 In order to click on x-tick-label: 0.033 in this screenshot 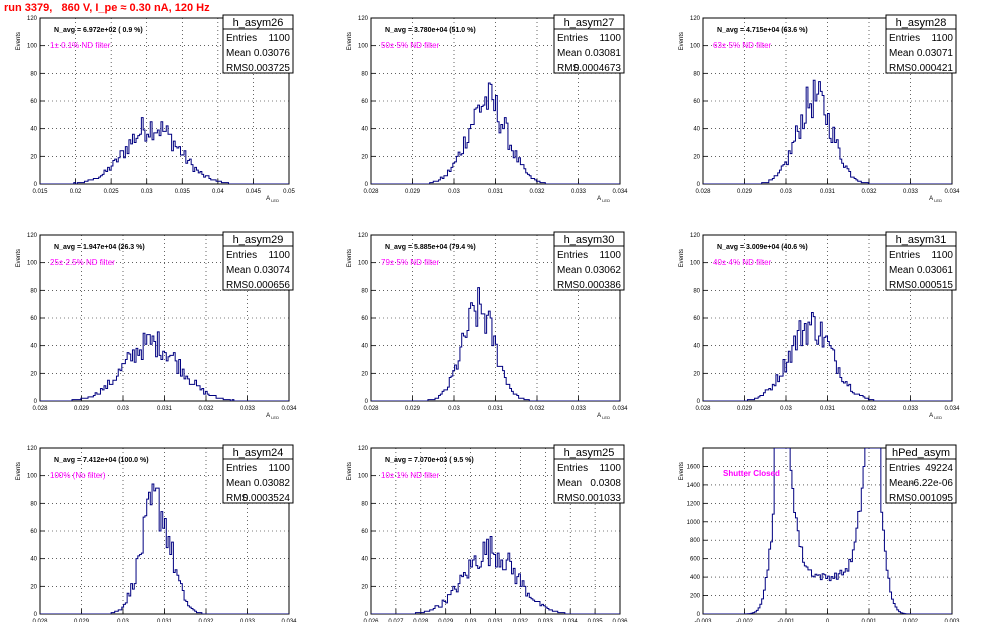, I will do `click(911, 192)`.